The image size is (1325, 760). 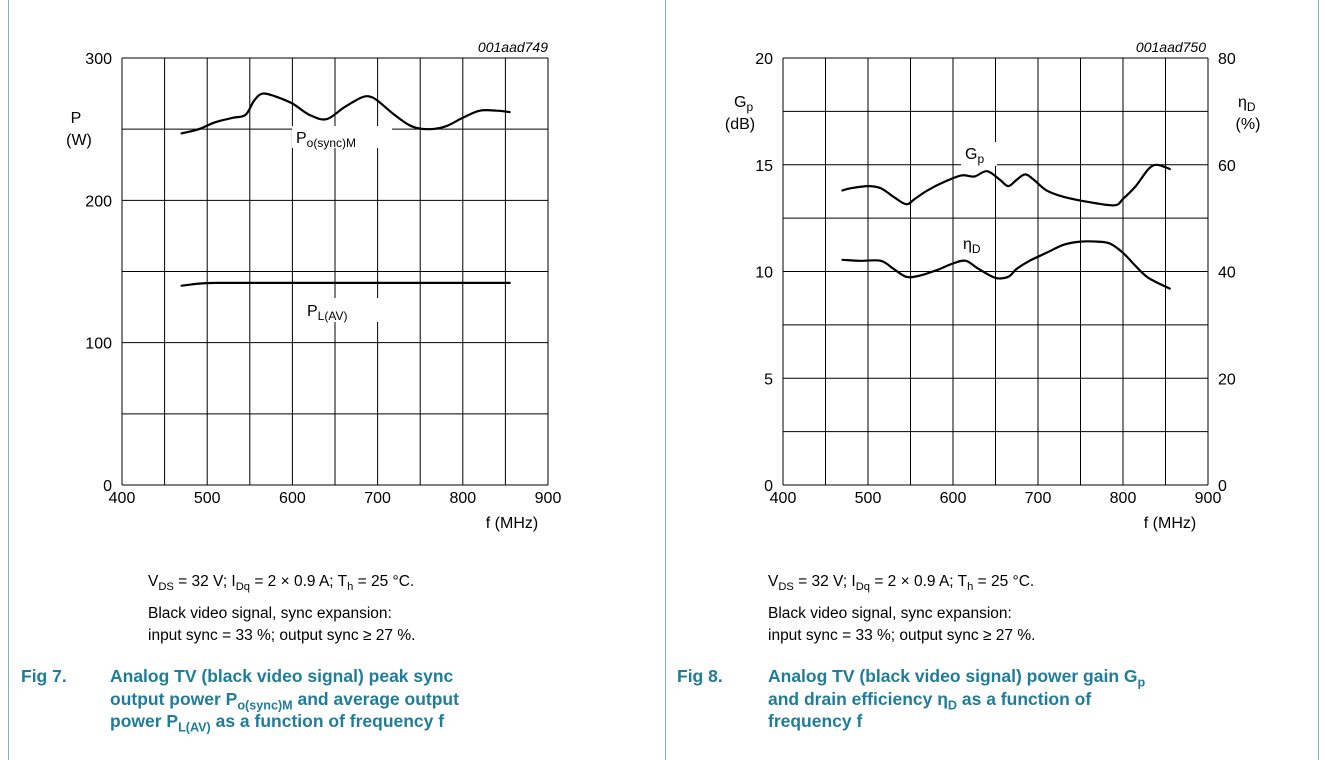 What do you see at coordinates (345, 284) in the screenshot?
I see `series-line-pl-av` at bounding box center [345, 284].